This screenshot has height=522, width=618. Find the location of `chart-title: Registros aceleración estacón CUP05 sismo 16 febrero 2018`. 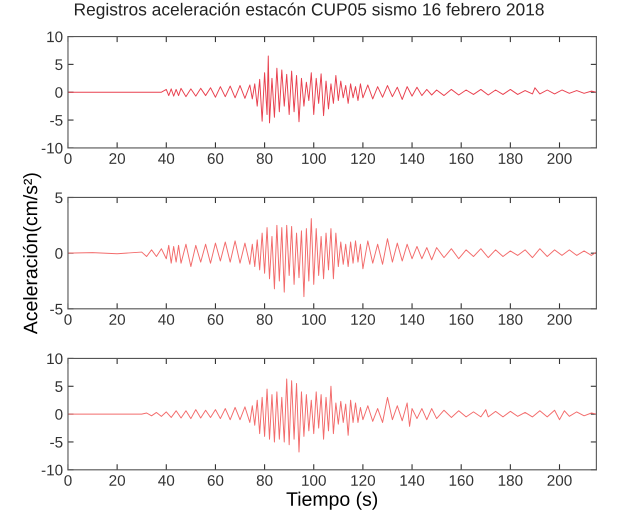

chart-title: Registros aceleración estacón CUP05 sismo 16 febrero 2018 is located at coordinates (309, 10).